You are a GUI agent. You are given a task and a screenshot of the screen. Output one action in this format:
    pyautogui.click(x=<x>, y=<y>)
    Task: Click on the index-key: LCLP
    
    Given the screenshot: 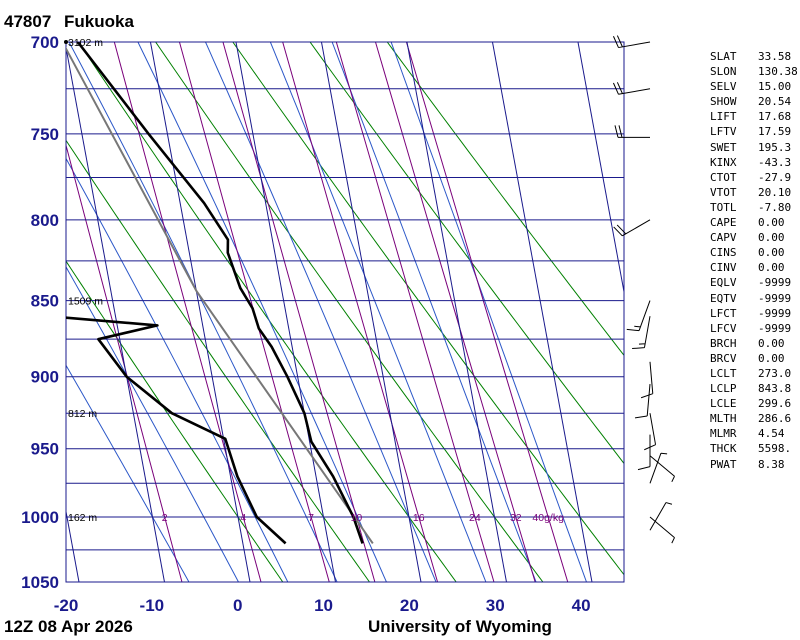 What is the action you would take?
    pyautogui.click(x=723, y=389)
    